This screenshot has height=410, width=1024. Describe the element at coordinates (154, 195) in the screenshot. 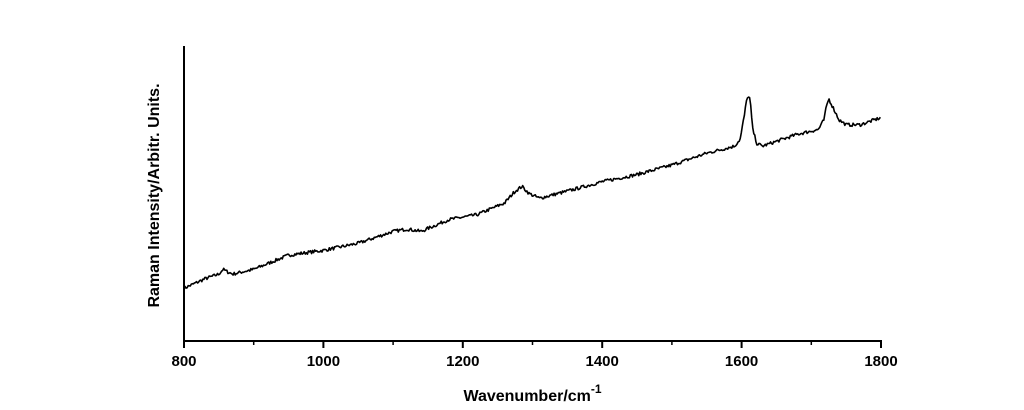

I see `y-axis-label: Raman Intensity/Arbitr. Units.` at that location.